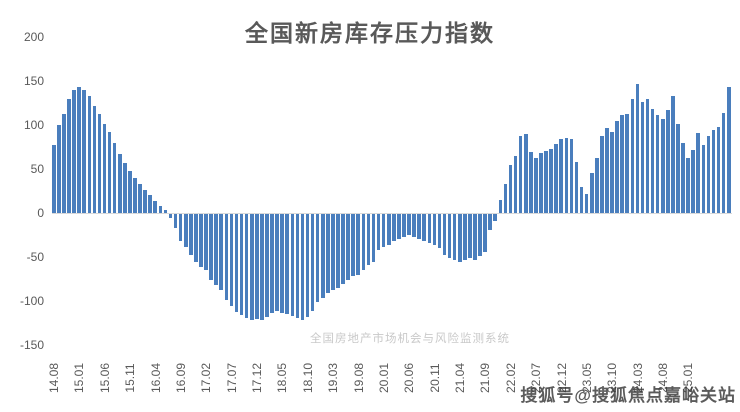 The width and height of the screenshot is (740, 412). Describe the element at coordinates (510, 378) in the screenshot. I see `x-axis-tick-label: 22.02` at that location.